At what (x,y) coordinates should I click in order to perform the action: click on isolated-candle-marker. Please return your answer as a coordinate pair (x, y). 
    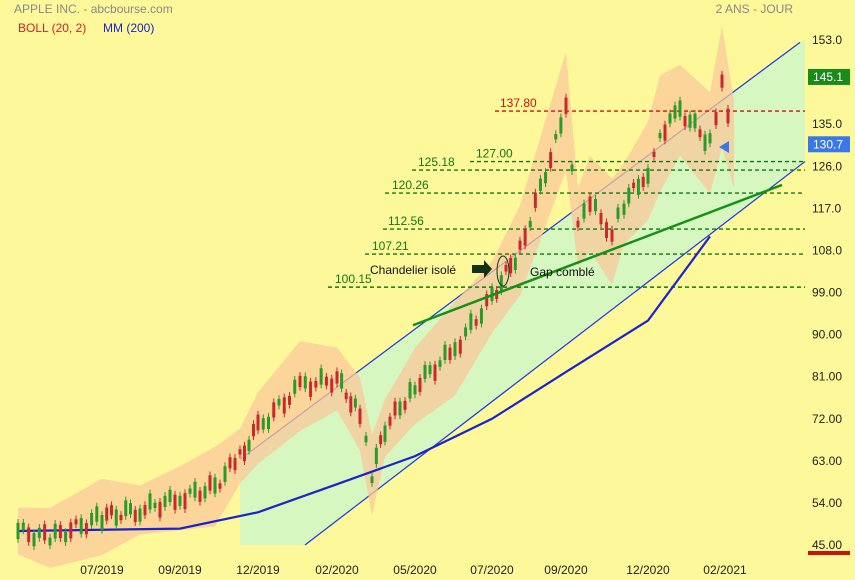
    Looking at the image, I should click on (503, 271).